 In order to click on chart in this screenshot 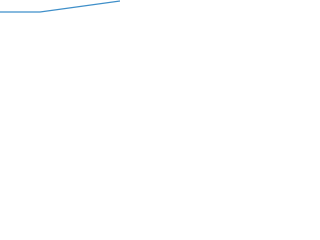, I will do `click(60, 6)`.